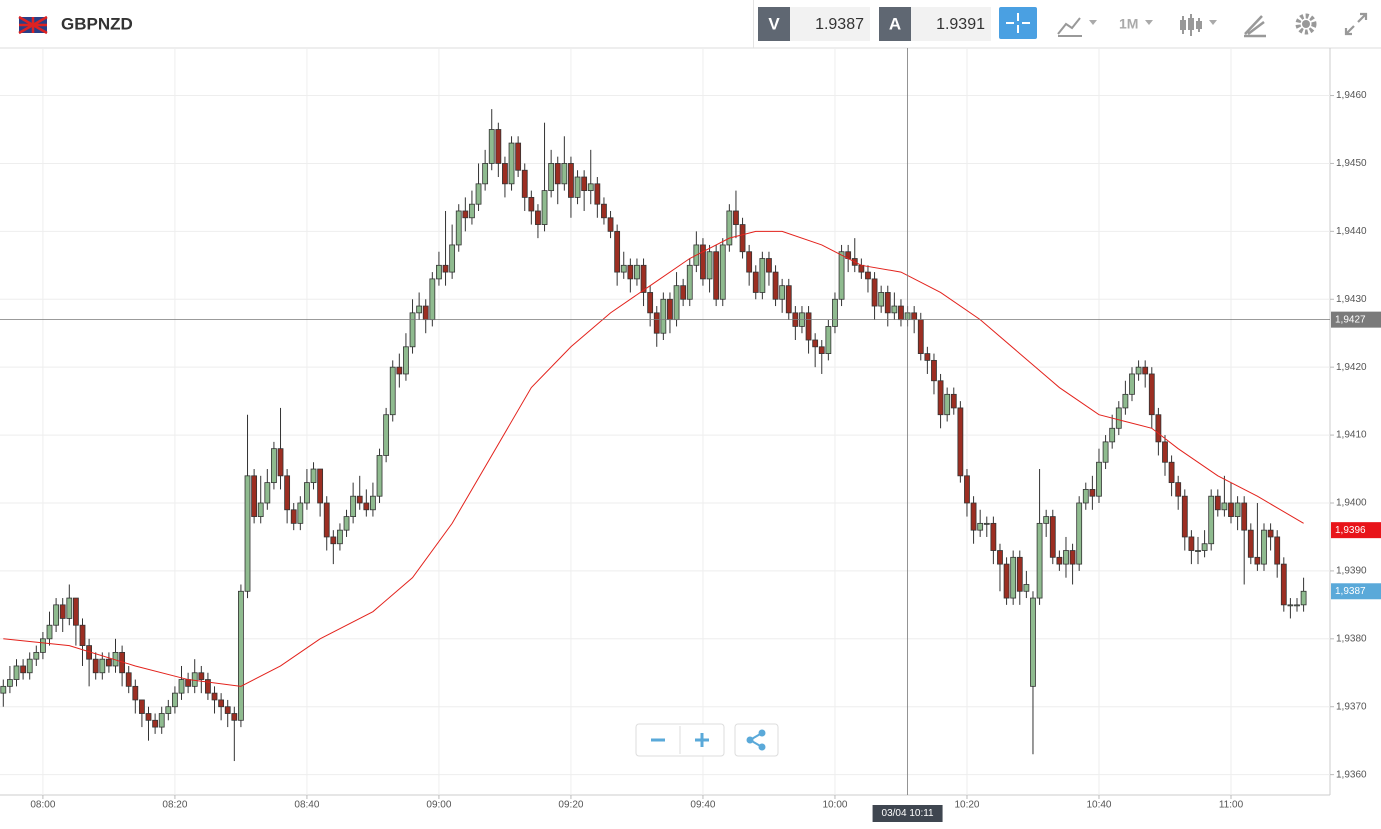 This screenshot has width=1381, height=829. I want to click on y-tick-label: 1,9430, so click(1351, 299).